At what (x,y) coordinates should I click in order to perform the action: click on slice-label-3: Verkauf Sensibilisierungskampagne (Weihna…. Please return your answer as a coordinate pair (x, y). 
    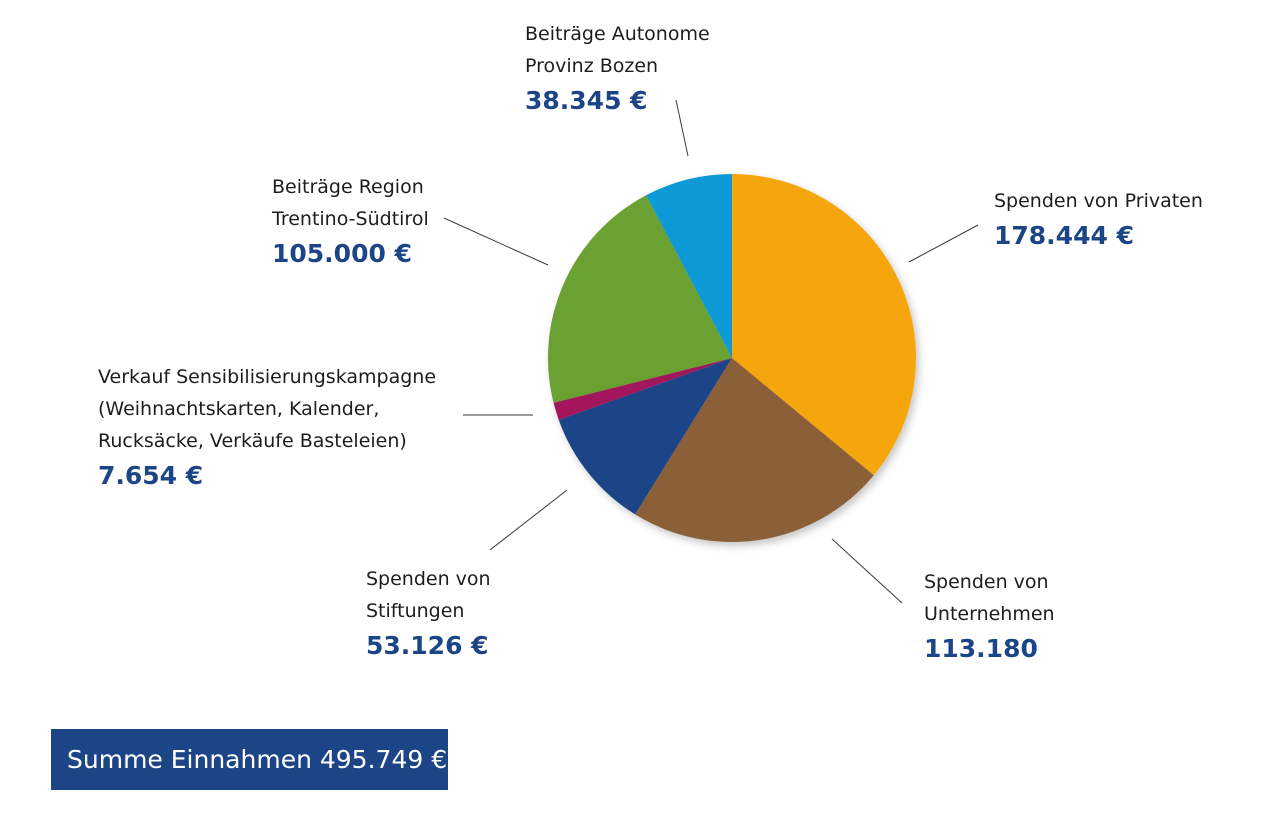
    Looking at the image, I should click on (267, 427).